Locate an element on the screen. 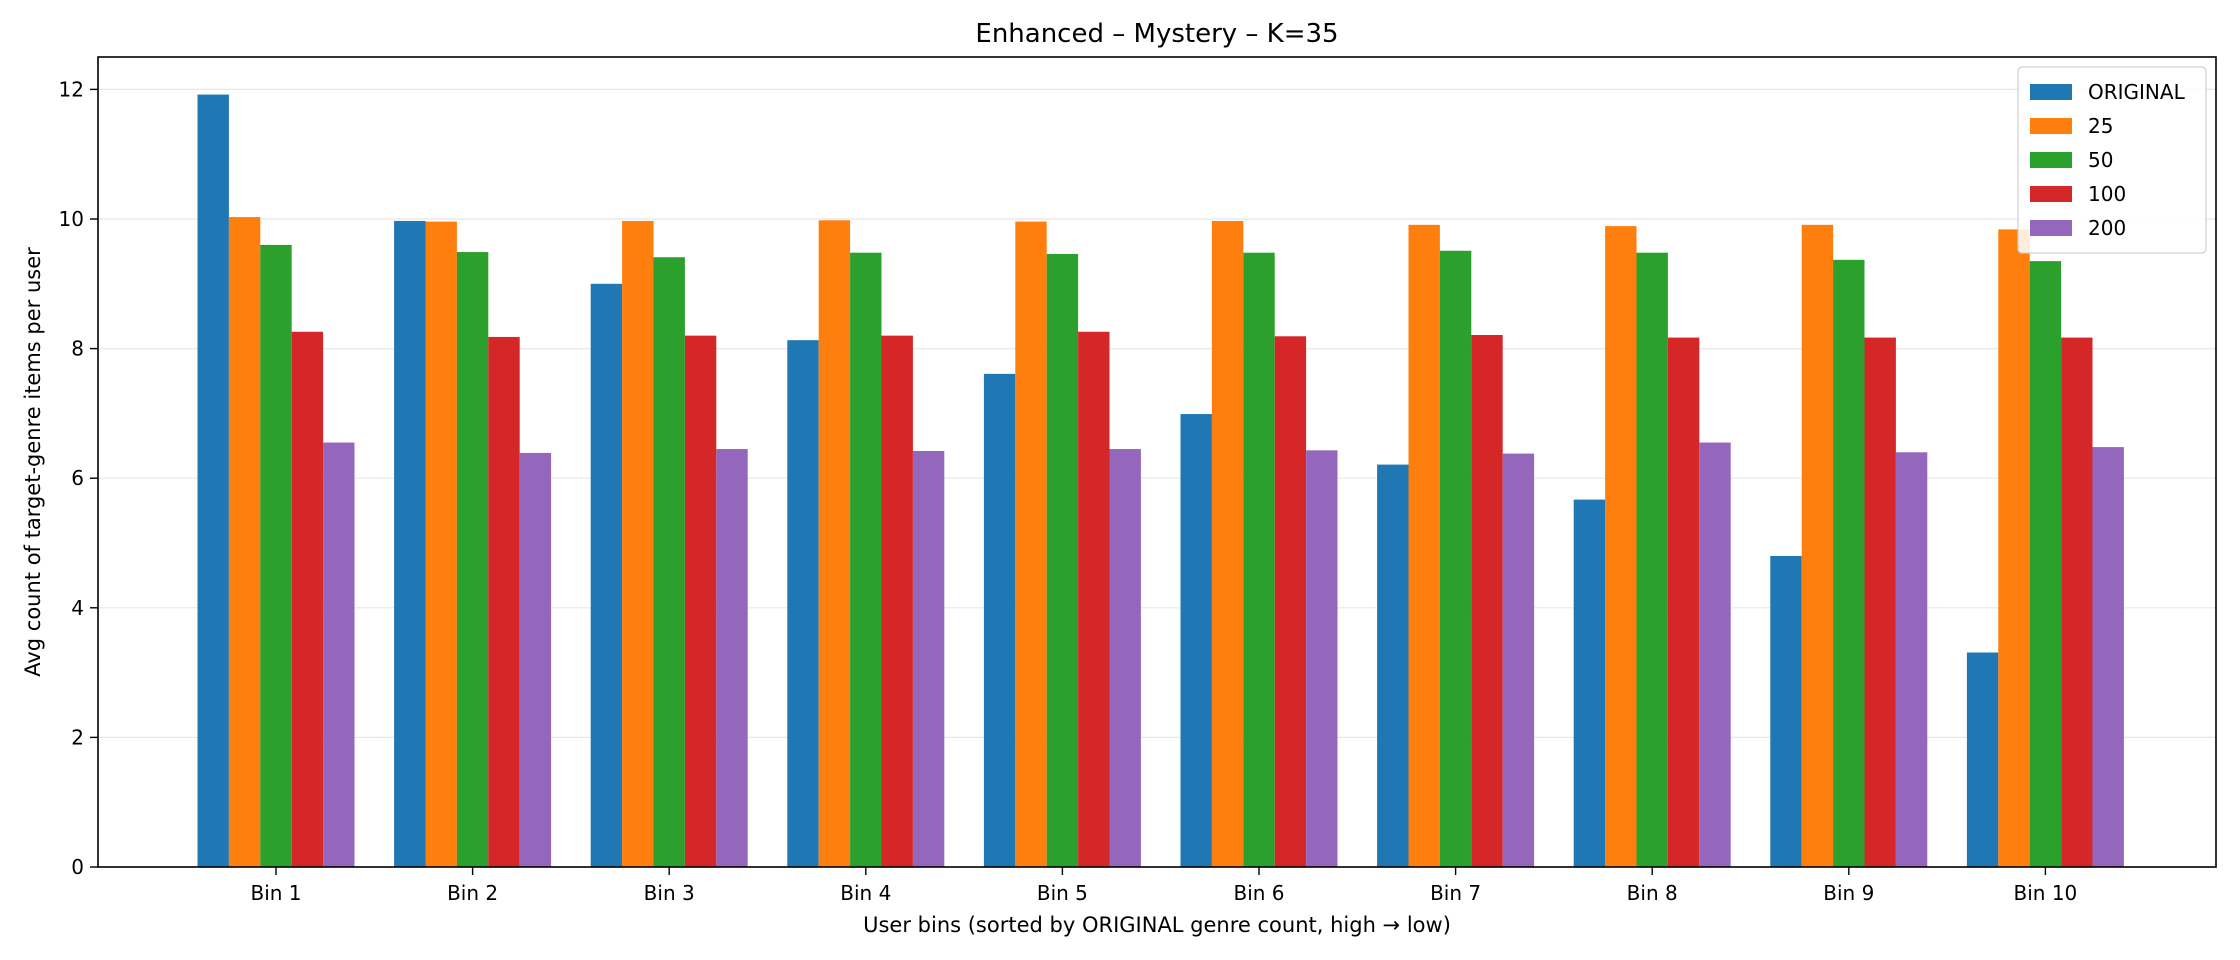 This screenshot has width=2240, height=960. legend-label: 100 is located at coordinates (2107, 194).